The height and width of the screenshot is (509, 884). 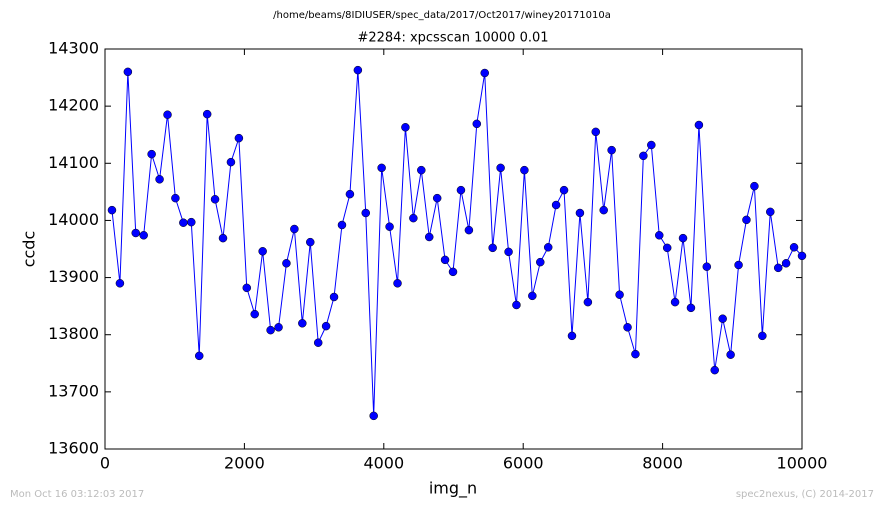 I want to click on chart-title: #2284: xpcsscan 10000 0.01, so click(x=452, y=38).